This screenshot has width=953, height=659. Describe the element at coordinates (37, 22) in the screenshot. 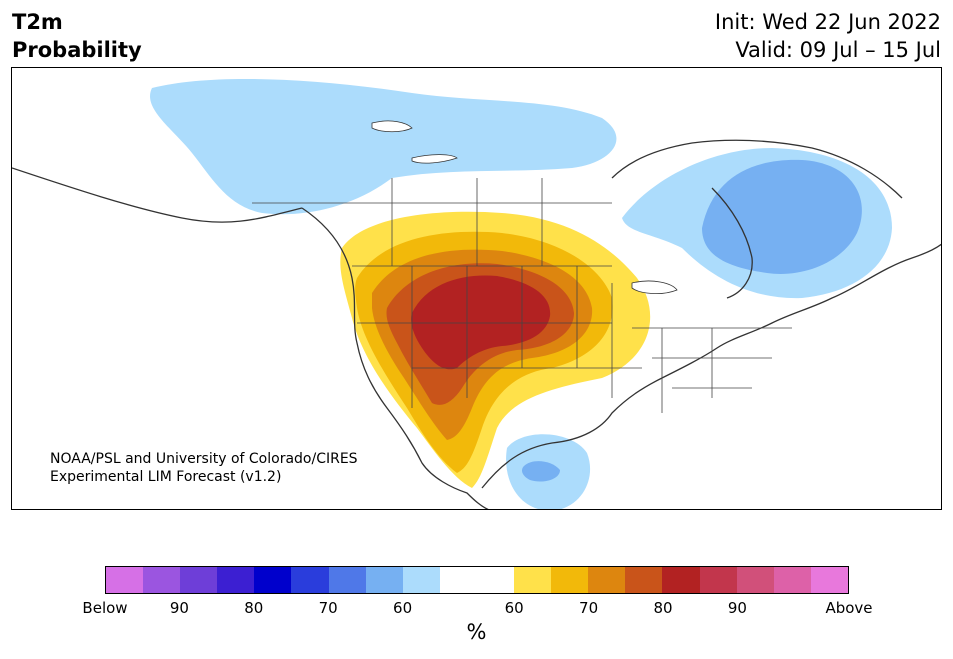

I see `title-variable: T2m` at that location.